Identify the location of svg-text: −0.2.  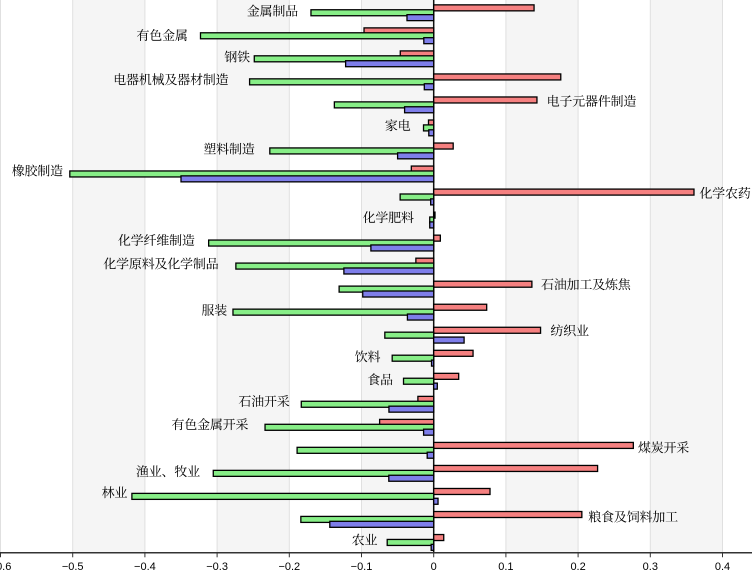
(289, 567).